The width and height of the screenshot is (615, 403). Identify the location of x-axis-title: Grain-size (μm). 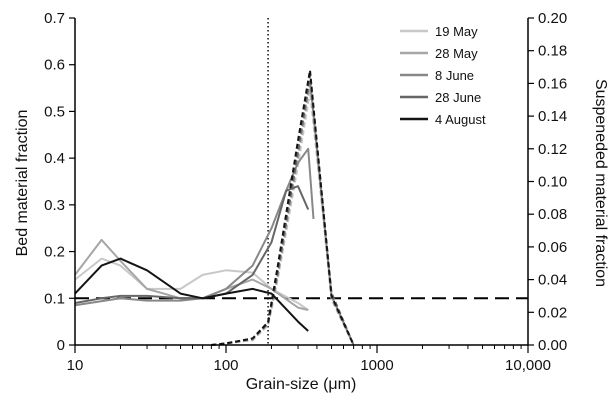
(301, 384).